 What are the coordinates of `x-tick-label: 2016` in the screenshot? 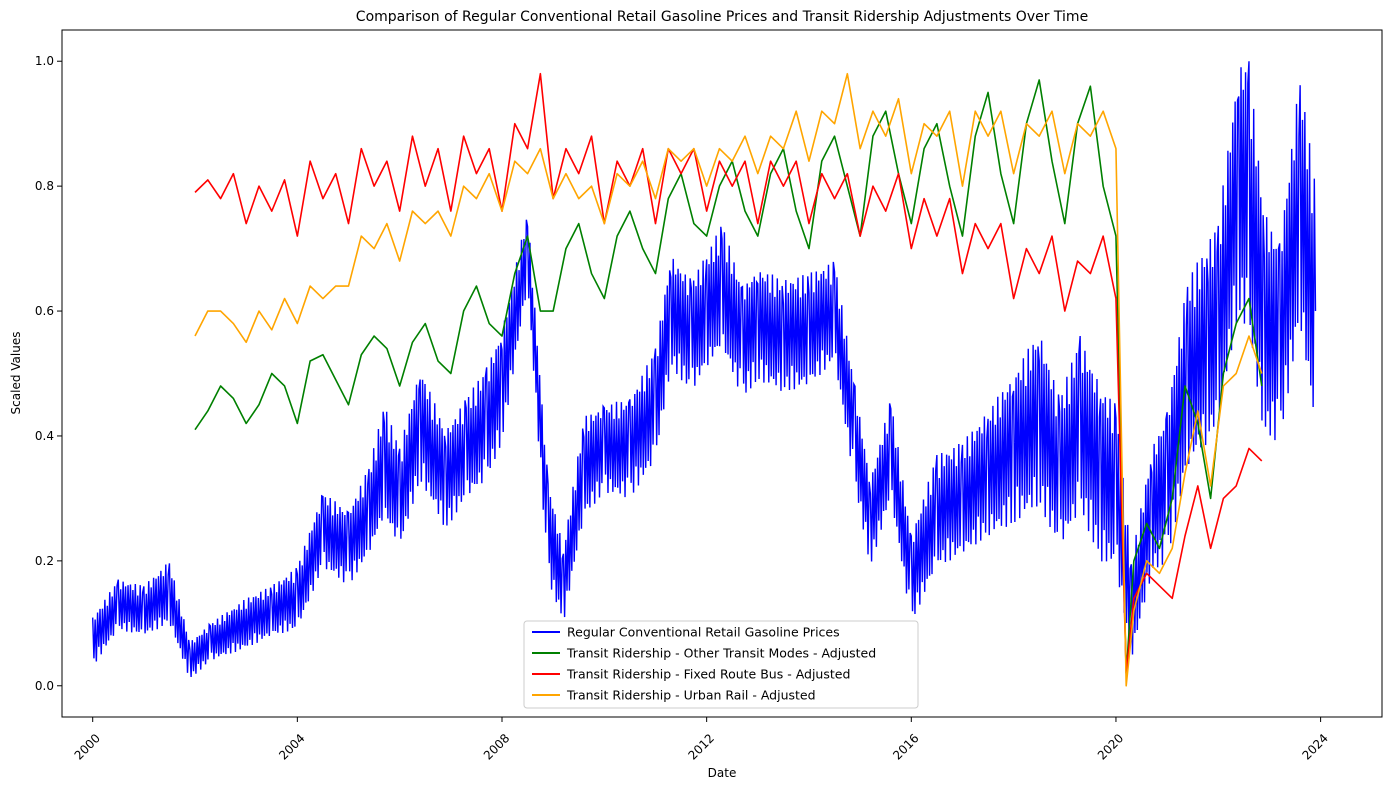 It's located at (905, 746).